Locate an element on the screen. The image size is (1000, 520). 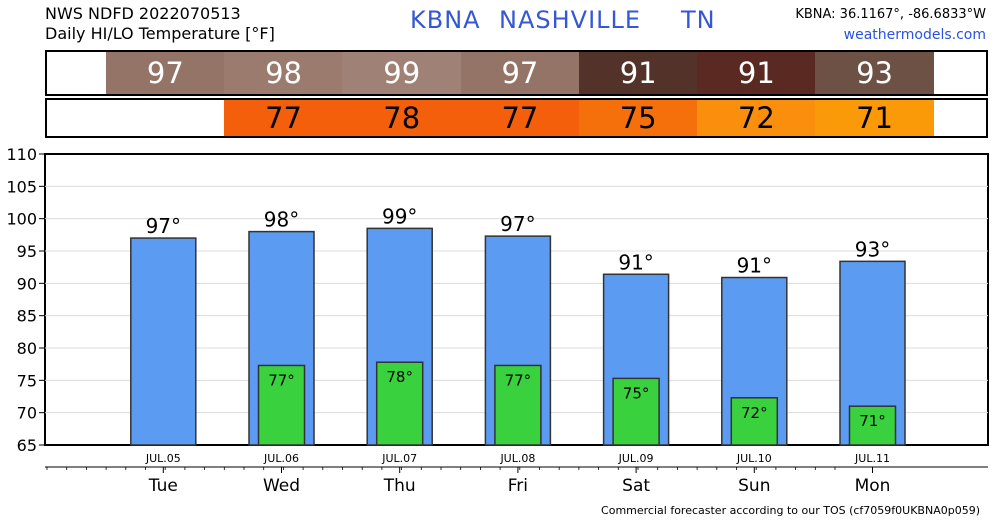
lo-bar-sat is located at coordinates (636, 411).